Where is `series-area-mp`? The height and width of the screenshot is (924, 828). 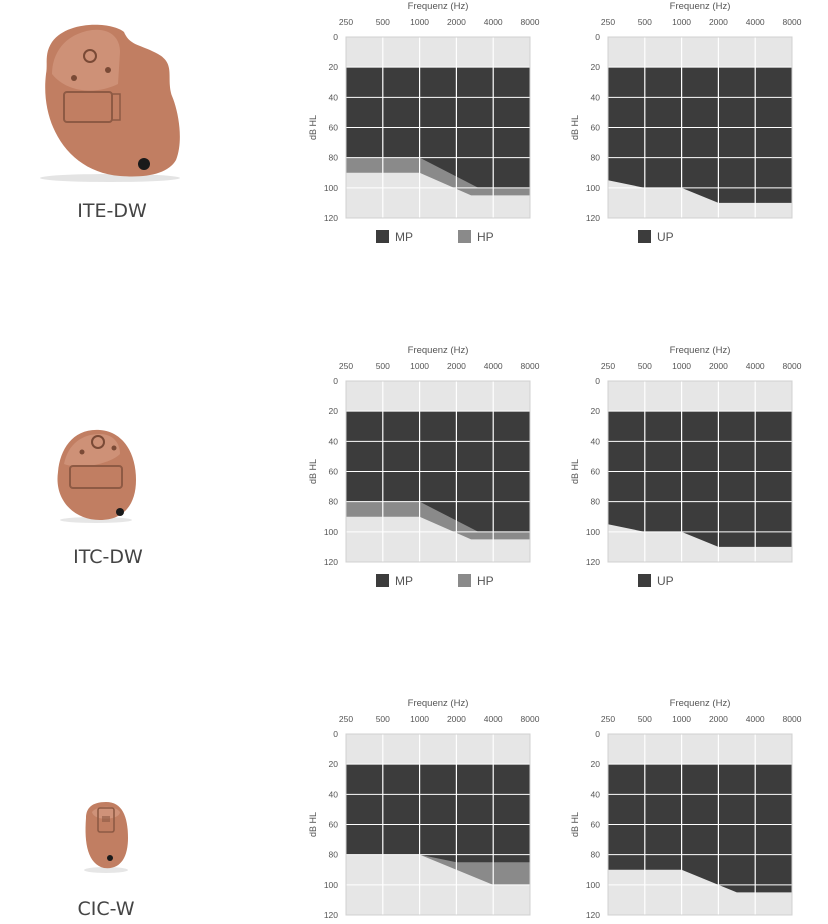 series-area-mp is located at coordinates (438, 813).